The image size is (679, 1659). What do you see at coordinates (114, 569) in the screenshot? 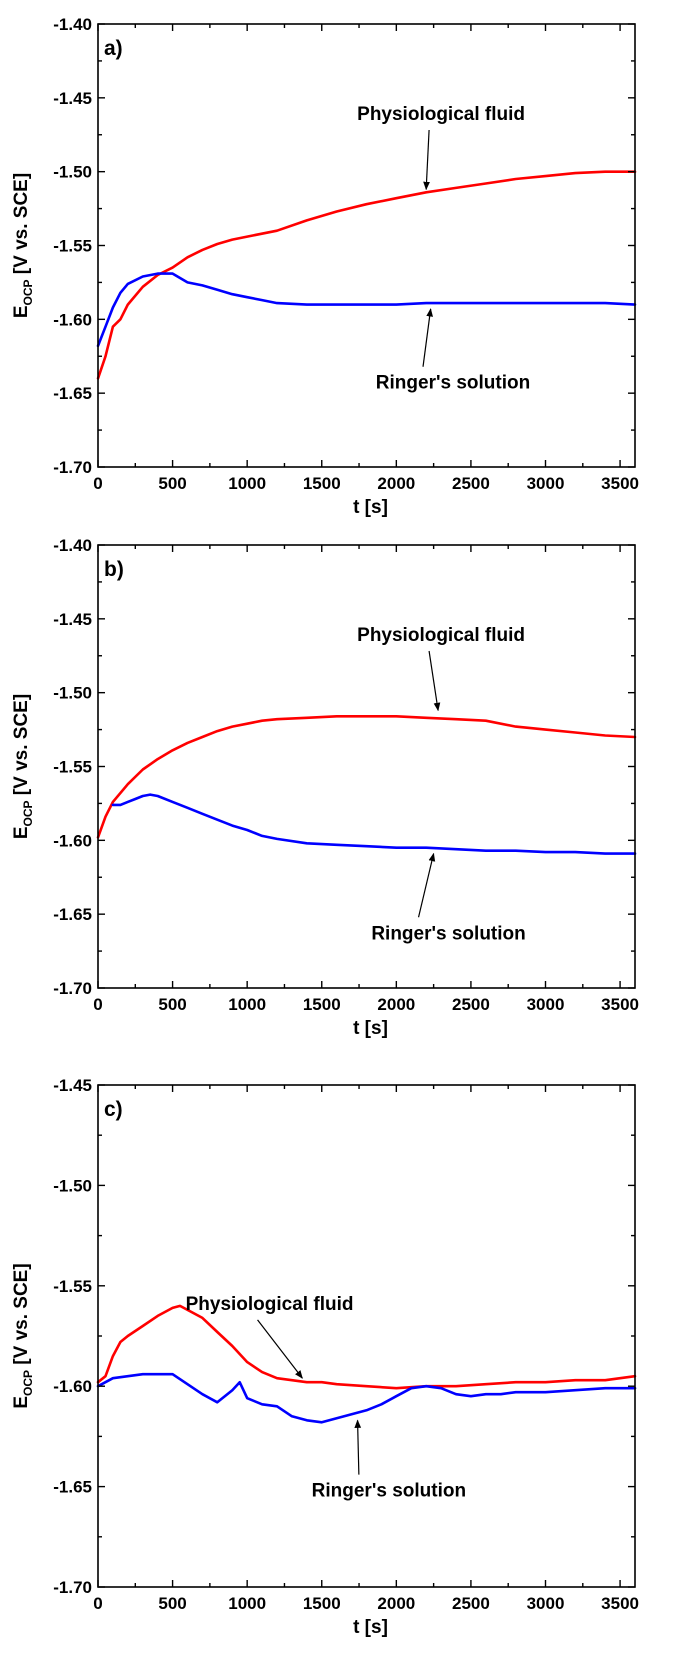
I see `panel-label: b)` at bounding box center [114, 569].